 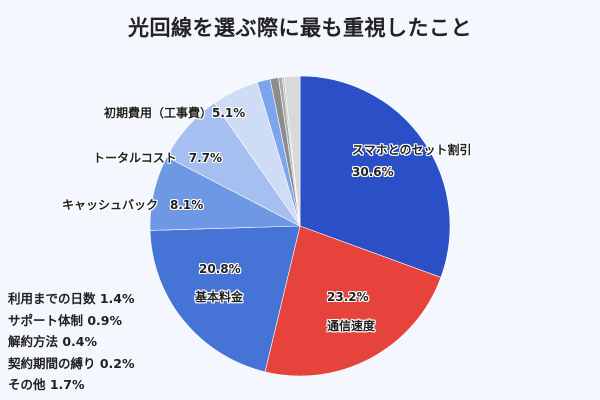 What do you see at coordinates (71, 298) in the screenshot?
I see `small-item: 利用までの日数 1.4%` at bounding box center [71, 298].